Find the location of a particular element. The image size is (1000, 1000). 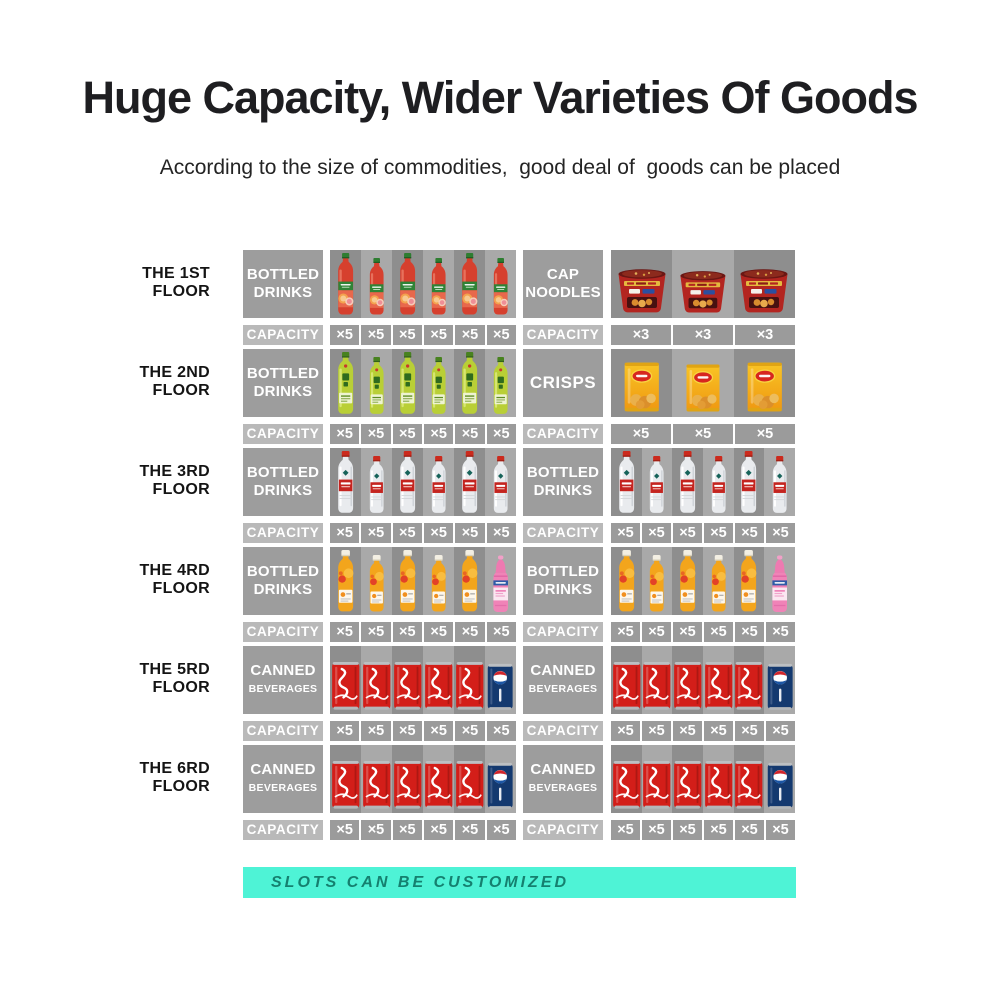

floor-label-line: THE 3RD is located at coordinates (174, 471).